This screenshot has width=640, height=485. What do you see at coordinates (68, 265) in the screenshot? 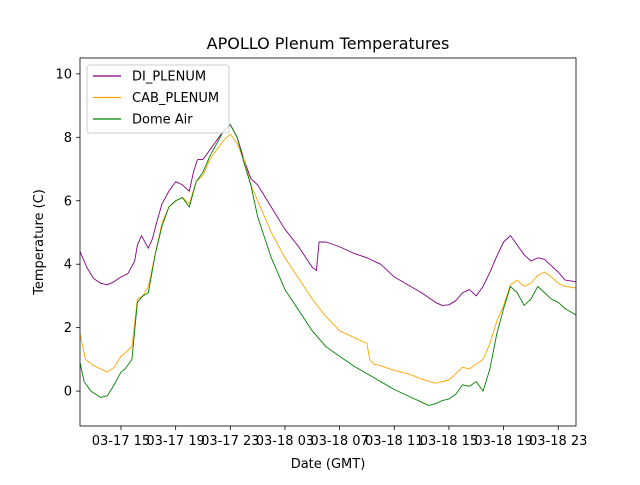
I see `y-tick-label: 4` at bounding box center [68, 265].